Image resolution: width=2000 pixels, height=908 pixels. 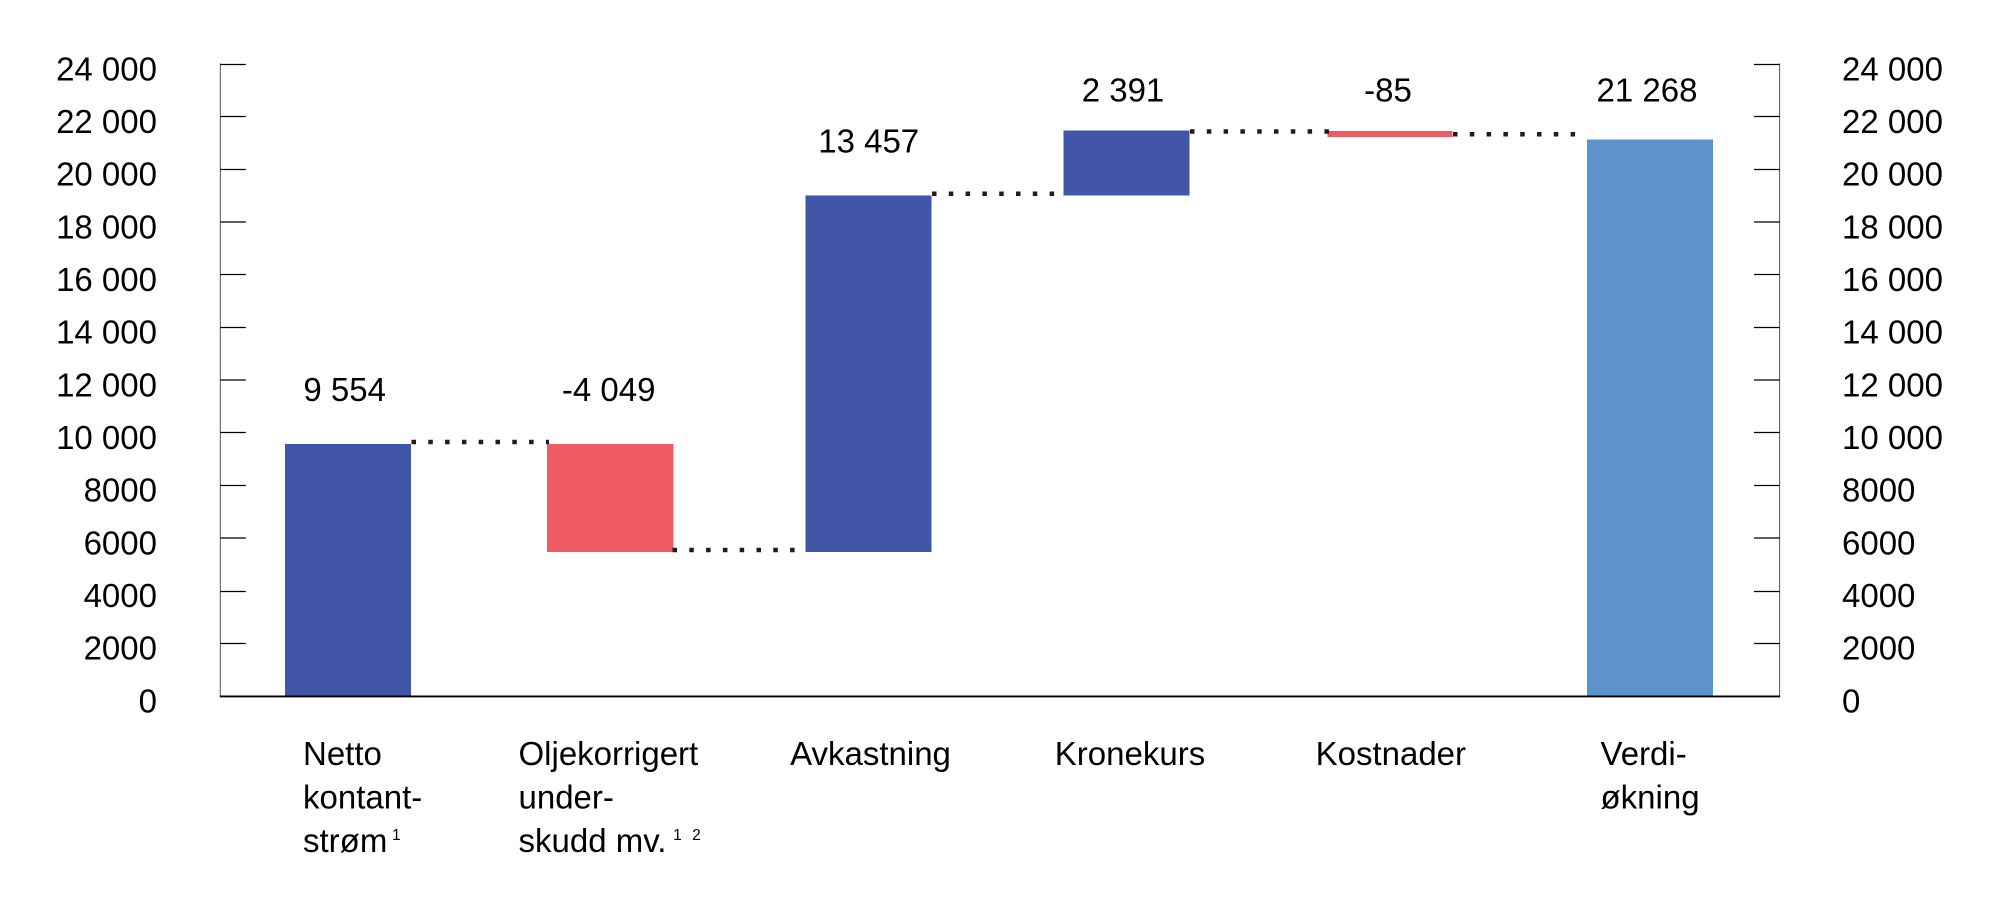 What do you see at coordinates (868, 141) in the screenshot?
I see `svg-text: 13 457` at bounding box center [868, 141].